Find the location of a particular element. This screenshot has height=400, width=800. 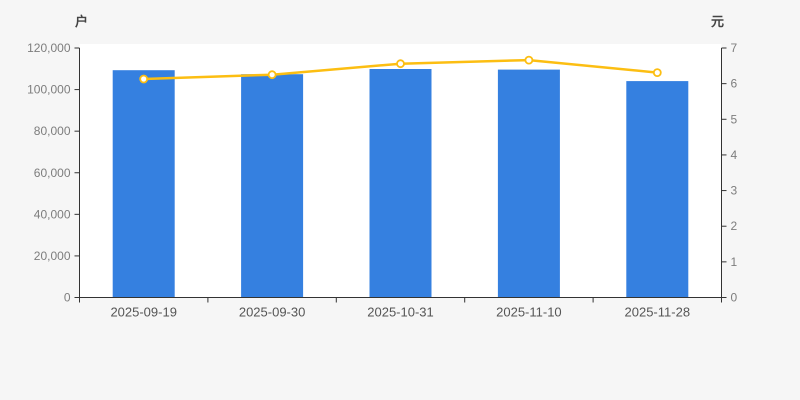

x-axis-category-label: 2025-11-10 is located at coordinates (529, 312).